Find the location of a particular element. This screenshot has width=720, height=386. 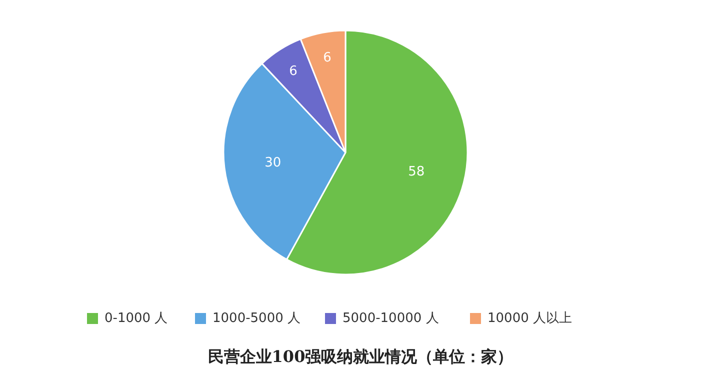

text: 民营企业100强吸纳就业情况（单位：家） is located at coordinates (361, 356).